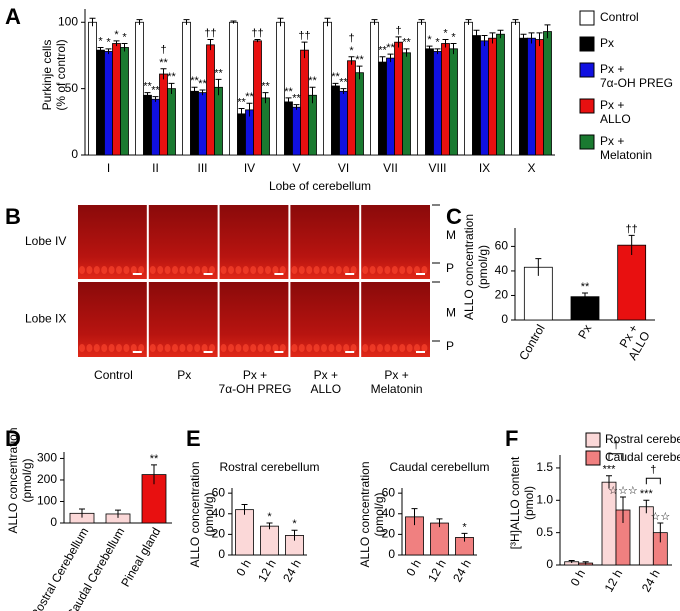  Describe the element at coordinates (163, 56) in the screenshot. I see `significance-label: † **` at that location.